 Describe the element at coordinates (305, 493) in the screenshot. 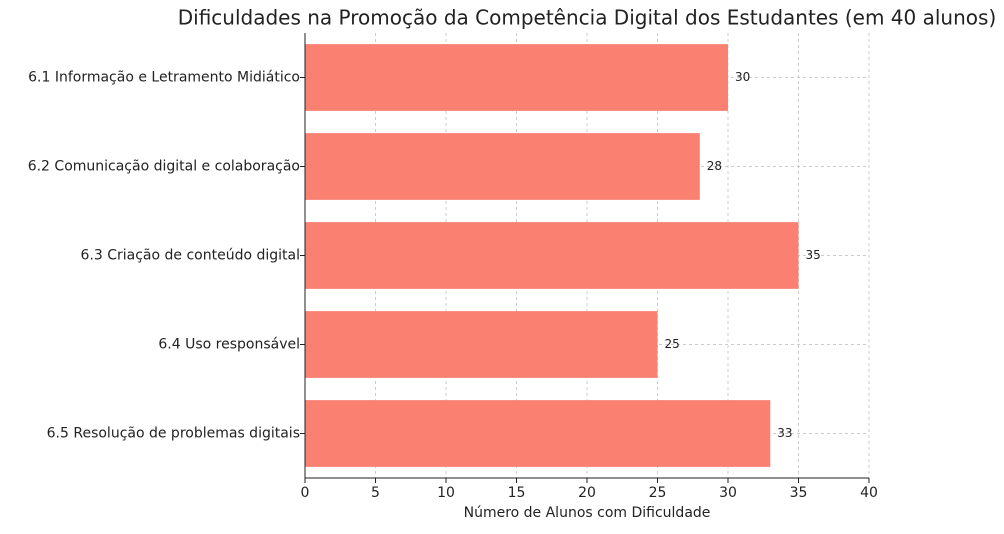

I see `x-tick-label: 0` at that location.